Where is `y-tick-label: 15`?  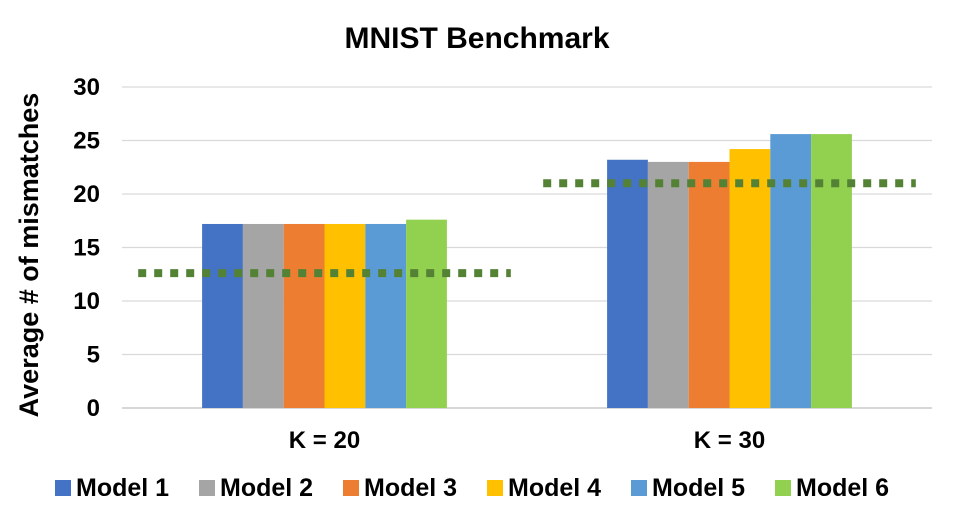
y-tick-label: 15 is located at coordinates (86, 248).